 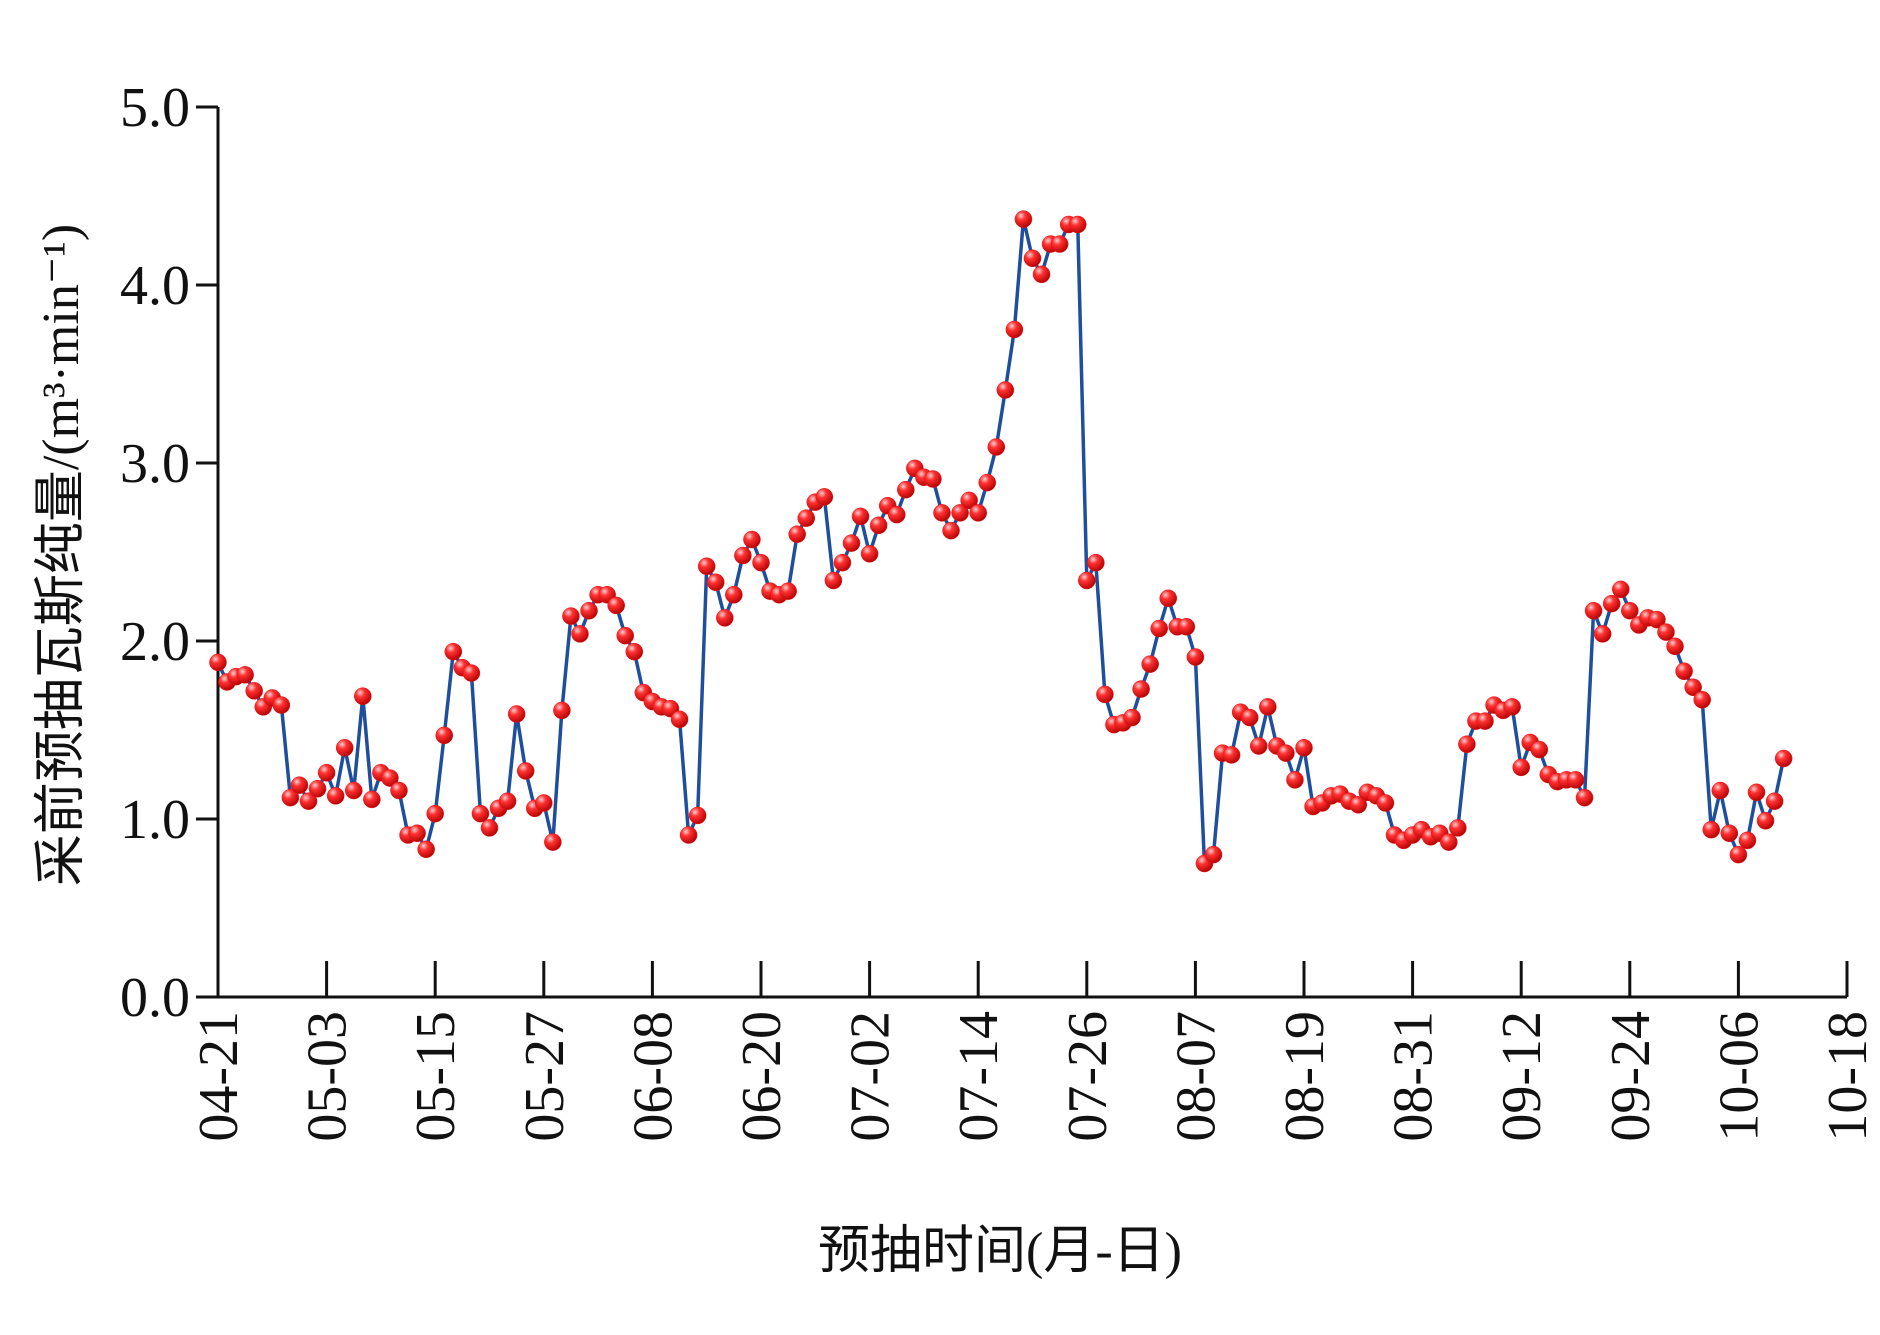 What do you see at coordinates (979, 1076) in the screenshot?
I see `x-tick-label: 07-14` at bounding box center [979, 1076].